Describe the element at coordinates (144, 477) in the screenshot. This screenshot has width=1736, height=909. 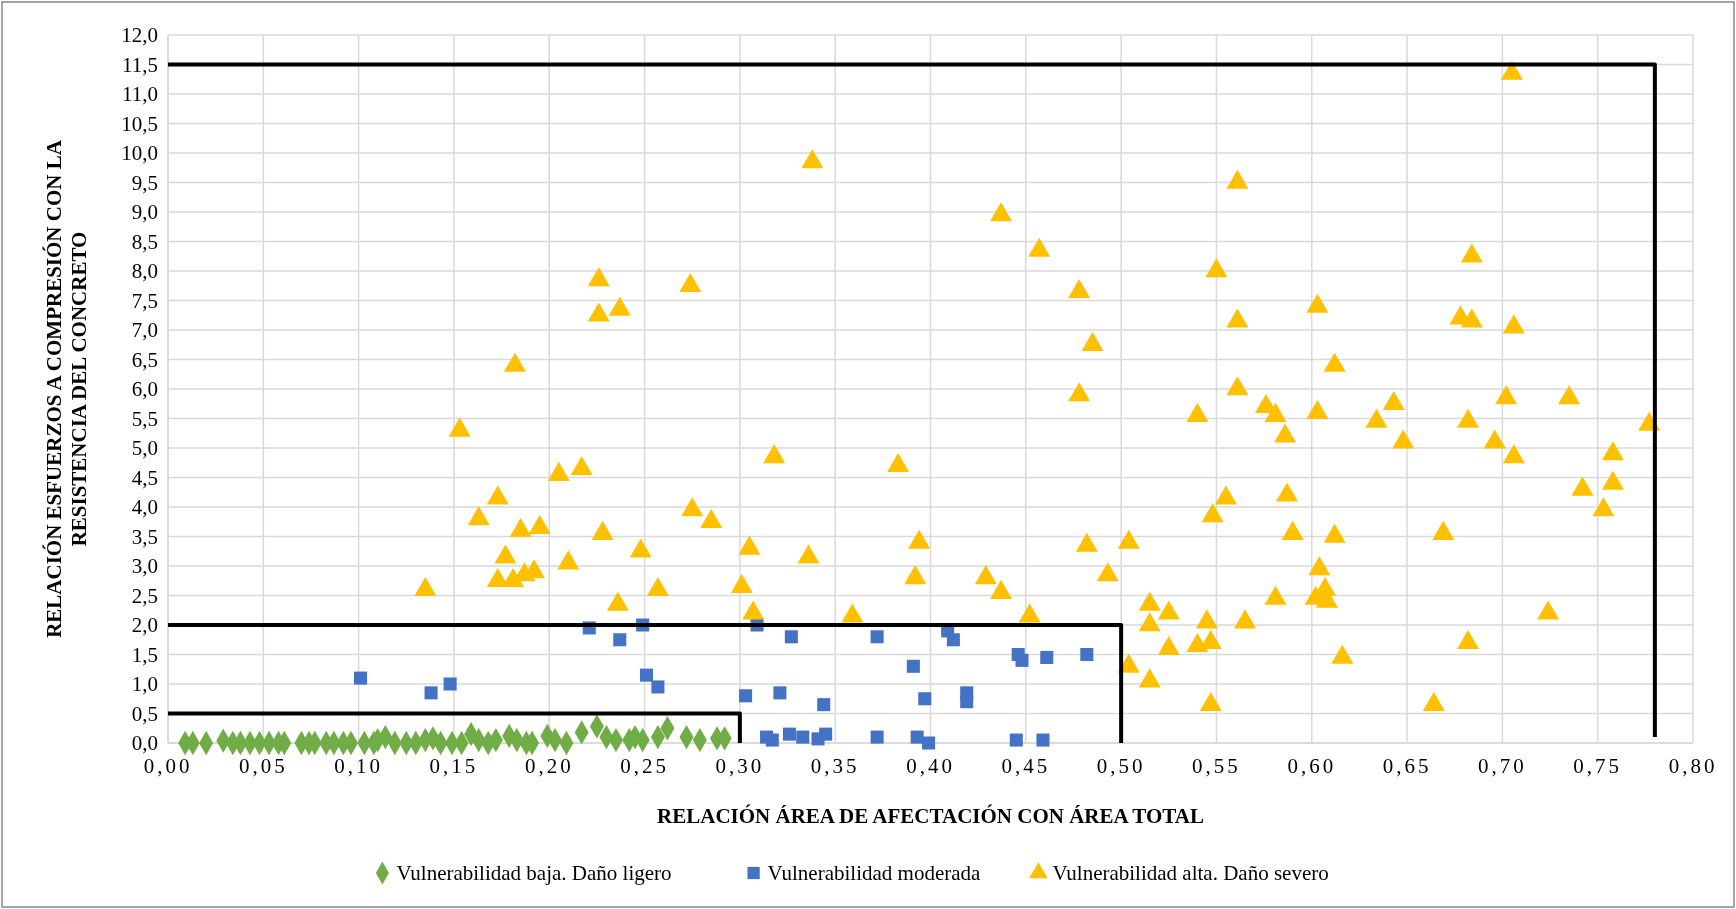
I see `y-tick-label: 4,5` at that location.